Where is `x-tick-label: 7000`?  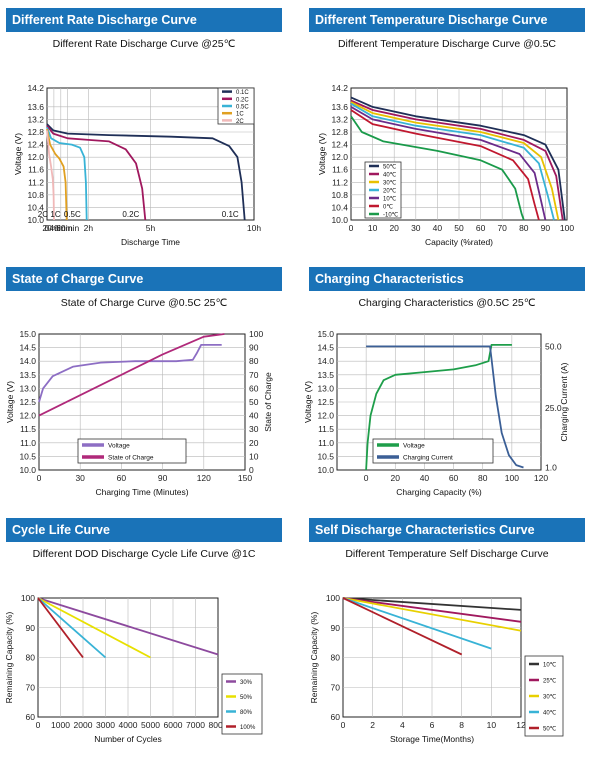
x-tick-label: 7000 is located at coordinates (195, 725).